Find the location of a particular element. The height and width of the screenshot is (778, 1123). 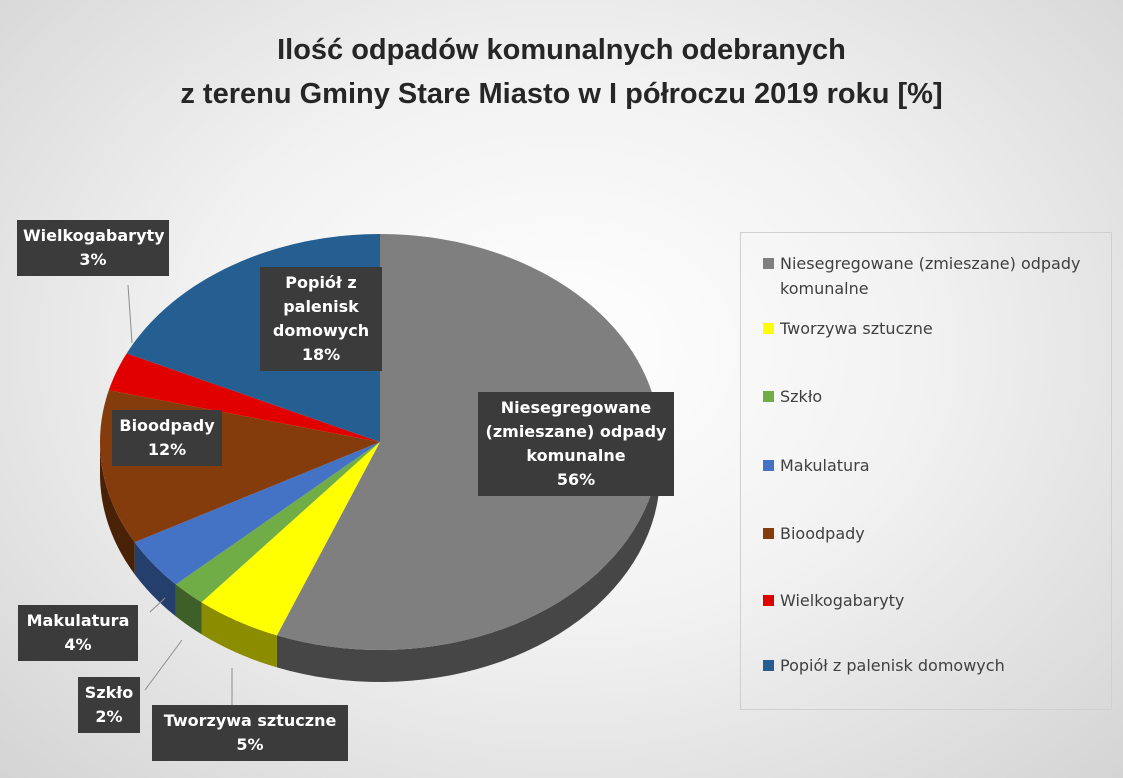

data-label-name: Makulatura is located at coordinates (78, 620).